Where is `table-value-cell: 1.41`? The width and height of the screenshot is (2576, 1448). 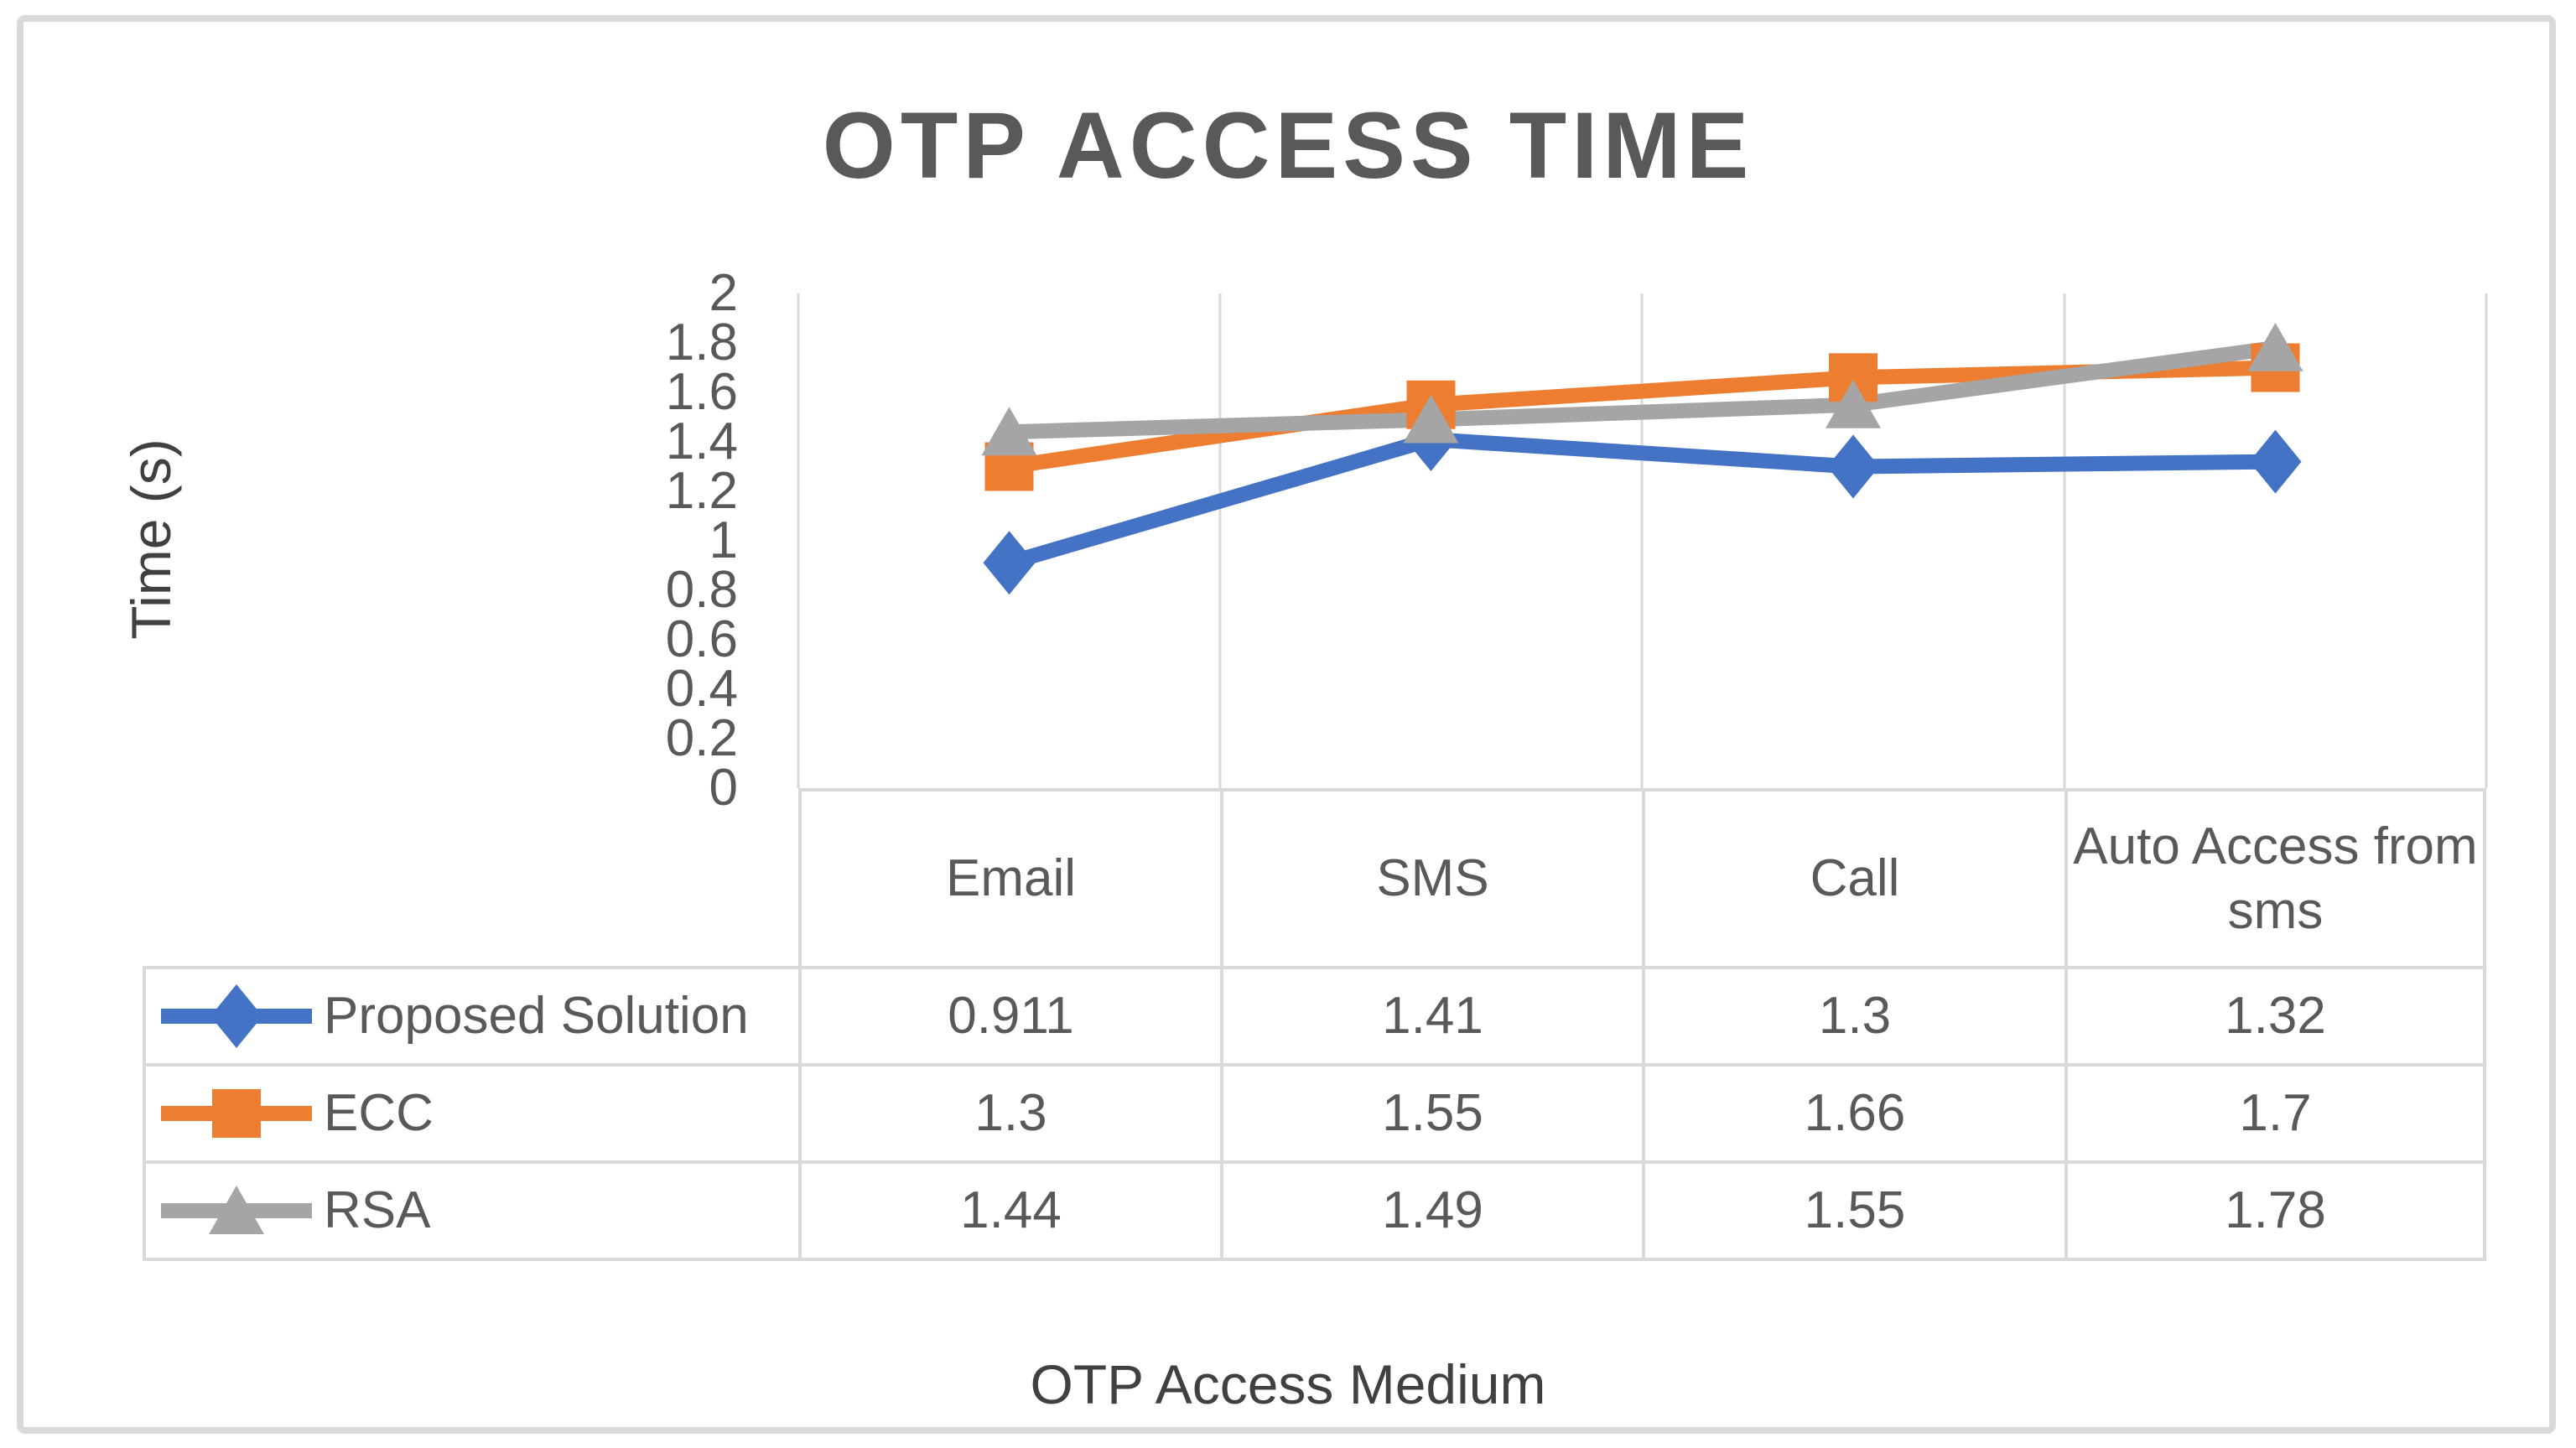 table-value-cell: 1.41 is located at coordinates (1431, 1018).